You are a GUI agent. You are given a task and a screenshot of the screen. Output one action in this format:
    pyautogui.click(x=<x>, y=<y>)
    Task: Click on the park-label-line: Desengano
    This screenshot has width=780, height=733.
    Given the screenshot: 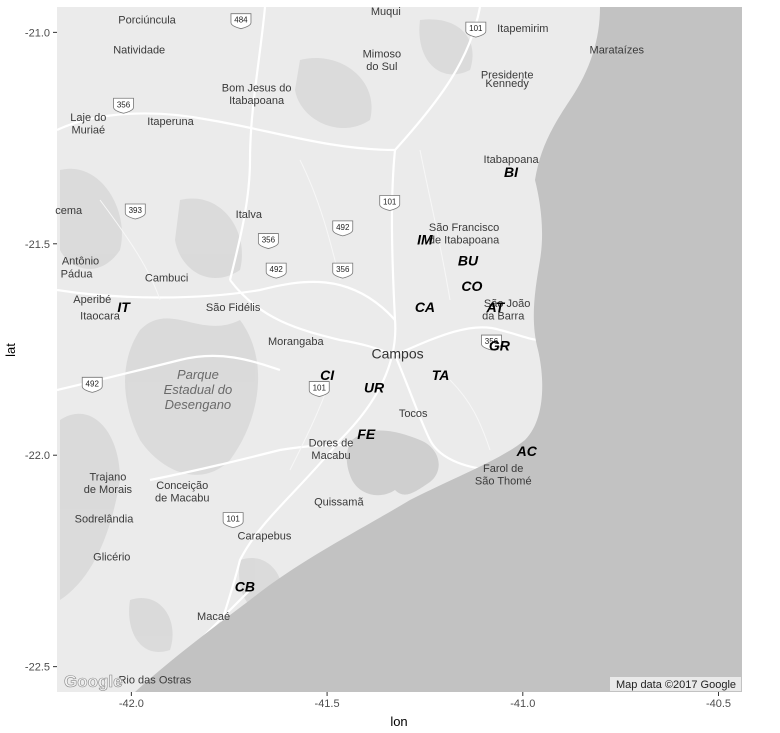 What is the action you would take?
    pyautogui.click(x=198, y=404)
    